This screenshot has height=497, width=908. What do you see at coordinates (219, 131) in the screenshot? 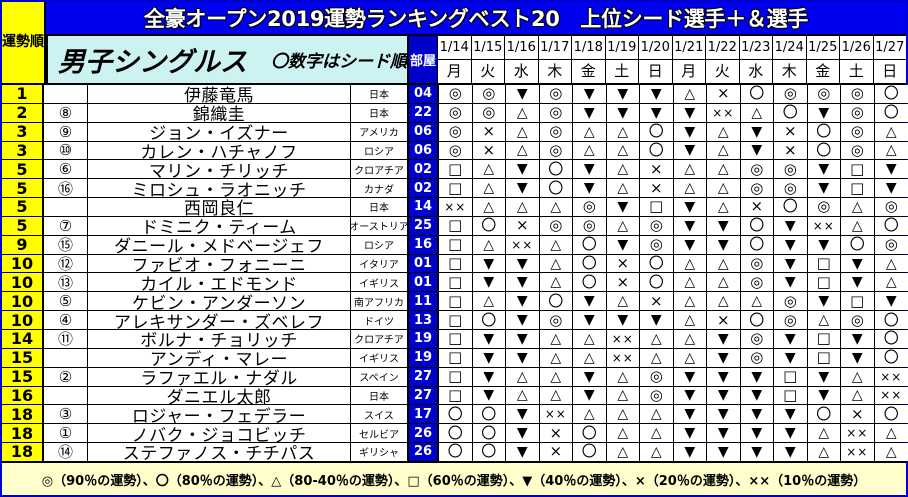
I see `player-name-cell: ジョン・イズナー` at bounding box center [219, 131].